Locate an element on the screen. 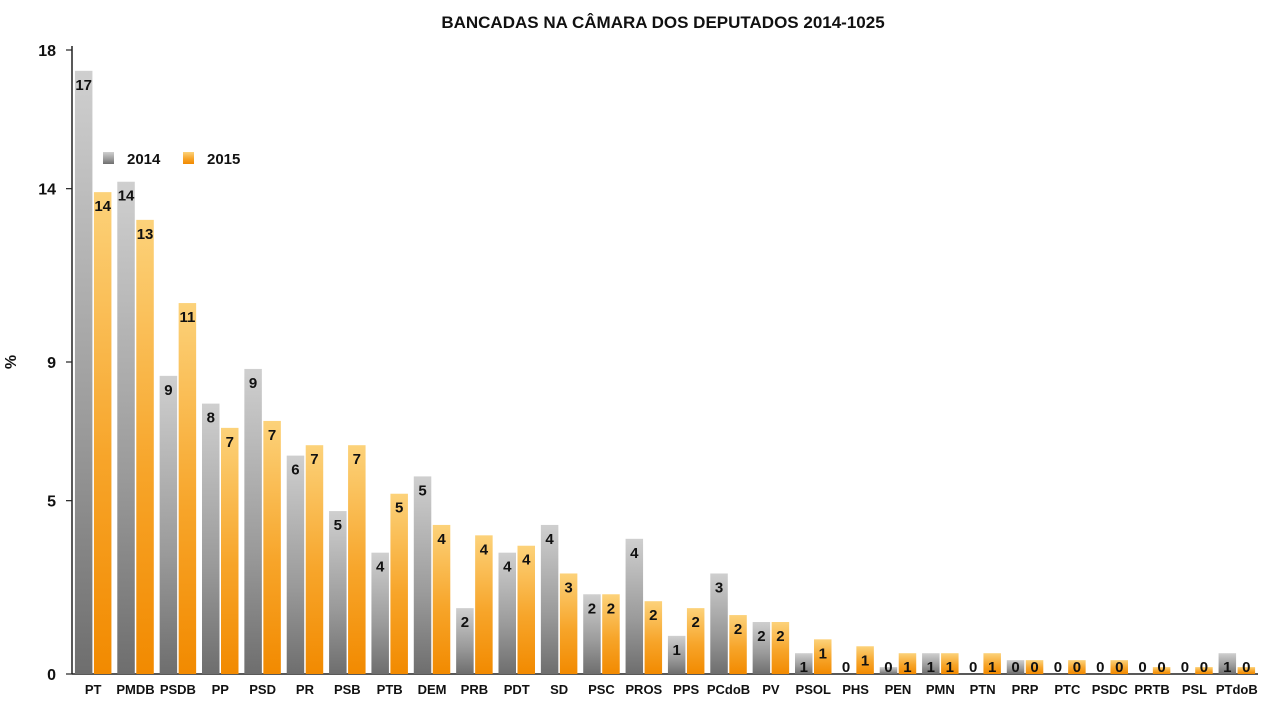  bar-2015-PSDB is located at coordinates (187, 488).